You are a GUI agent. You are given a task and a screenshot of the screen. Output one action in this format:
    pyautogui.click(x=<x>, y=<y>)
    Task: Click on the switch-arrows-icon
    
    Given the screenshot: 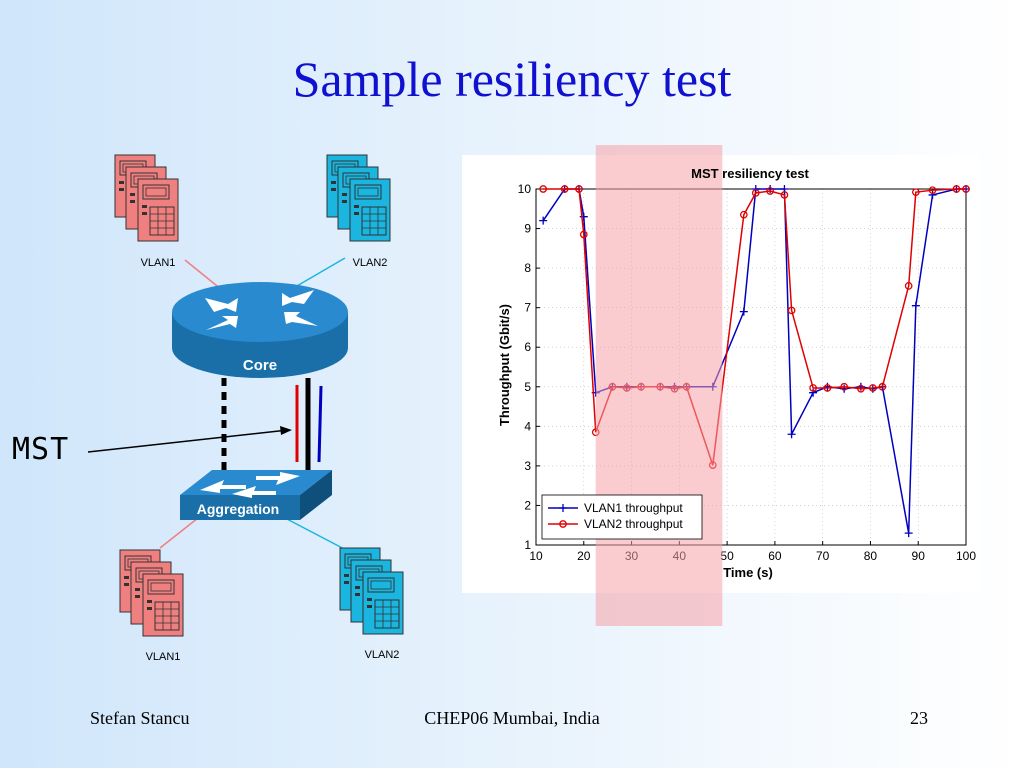 What is the action you would take?
    pyautogui.click(x=250, y=485)
    